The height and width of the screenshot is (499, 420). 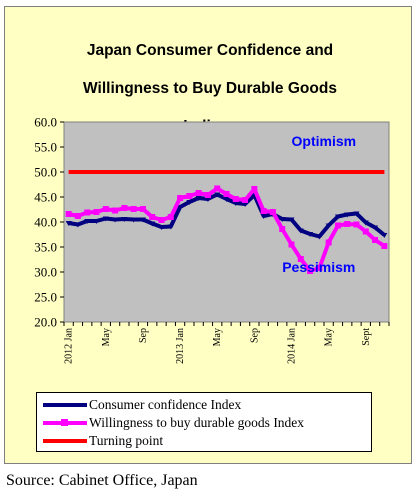 What do you see at coordinates (45, 172) in the screenshot?
I see `y-tick-label: 50.0` at bounding box center [45, 172].